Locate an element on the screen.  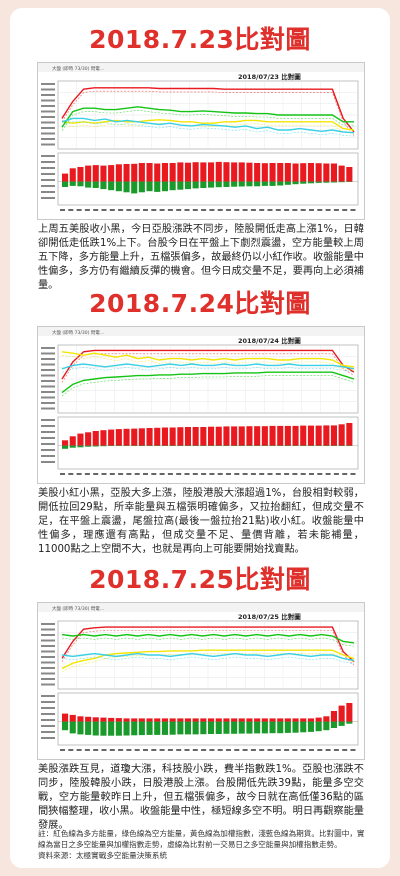
long-energy-line is located at coordinates (208, 110).